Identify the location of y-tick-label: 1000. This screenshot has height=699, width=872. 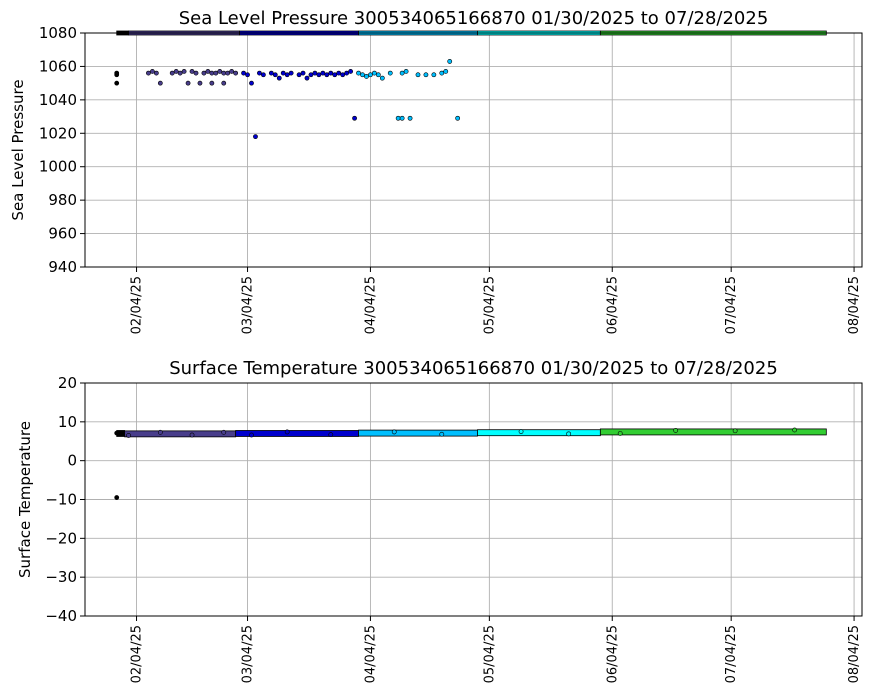
(58, 167).